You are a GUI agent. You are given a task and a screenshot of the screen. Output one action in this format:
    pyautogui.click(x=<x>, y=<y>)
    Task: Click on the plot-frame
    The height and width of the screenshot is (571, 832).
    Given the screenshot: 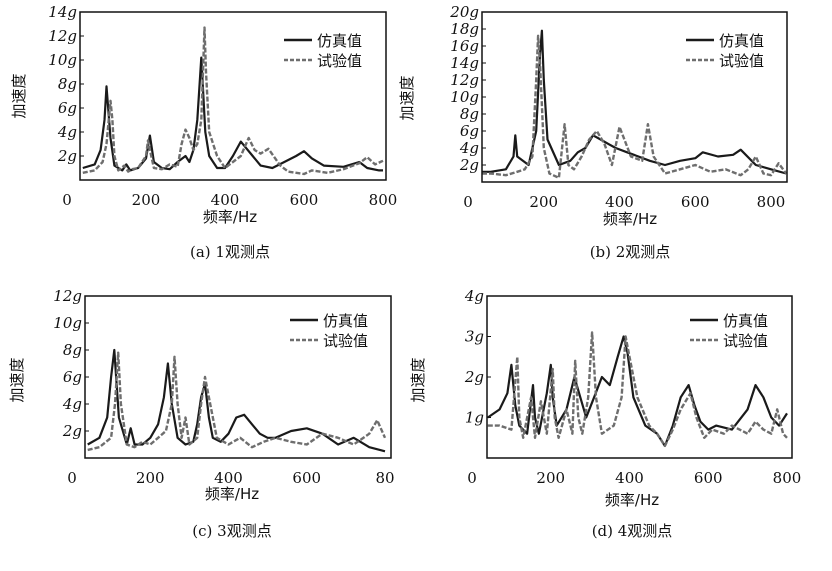 What is the action you would take?
    pyautogui.click(x=233, y=96)
    